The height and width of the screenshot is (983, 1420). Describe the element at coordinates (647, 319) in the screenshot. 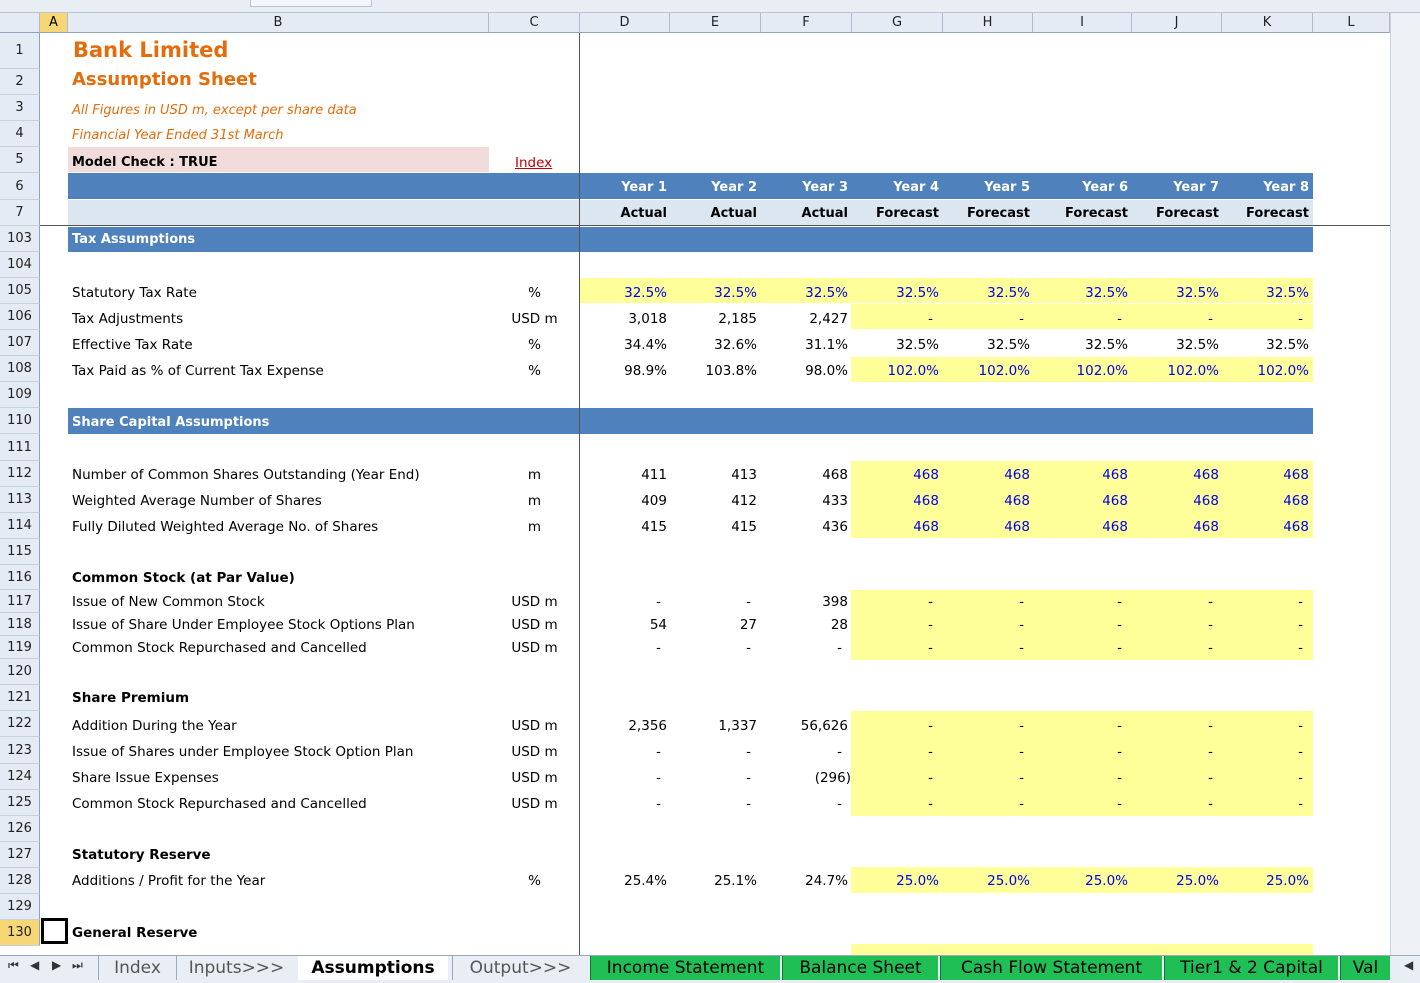

I see `value-cell: 3,018` at that location.